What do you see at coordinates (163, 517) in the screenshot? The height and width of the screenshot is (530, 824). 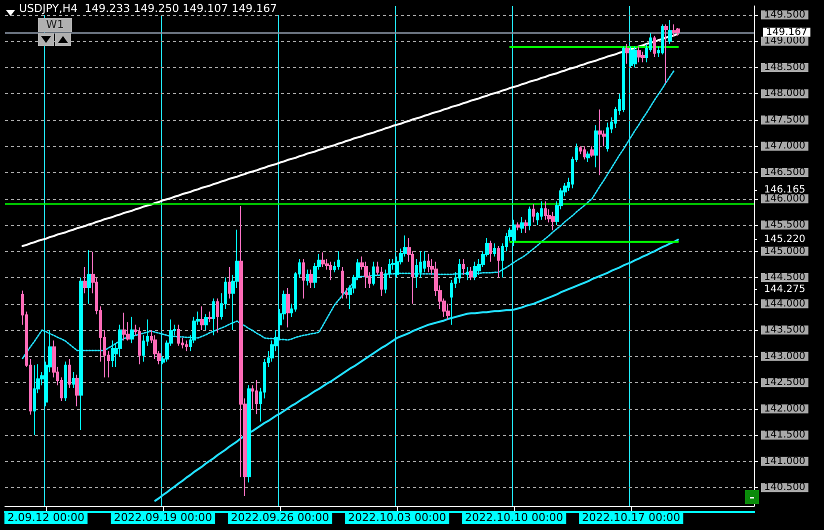 I see `x-tick-label: 2022.09.19 00:00` at bounding box center [163, 517].